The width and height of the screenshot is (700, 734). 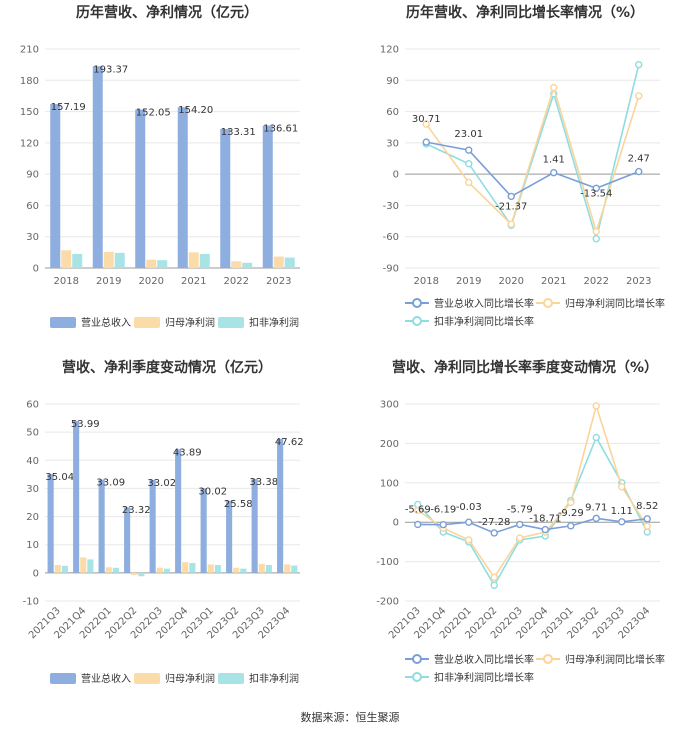 What do you see at coordinates (571, 513) in the screenshot?
I see `chart4-data-label: -9.29` at bounding box center [571, 513].